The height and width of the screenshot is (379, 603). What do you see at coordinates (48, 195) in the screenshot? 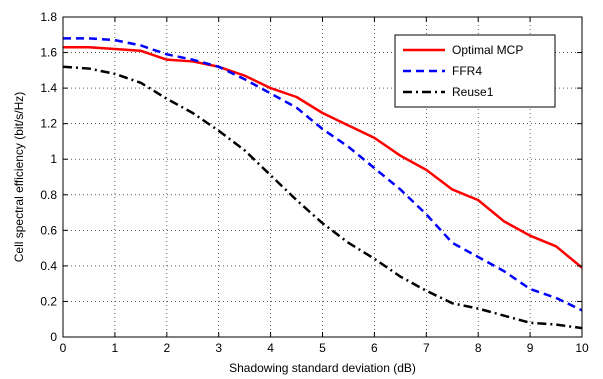
I see `y-tick-label: 0.8` at bounding box center [48, 195].